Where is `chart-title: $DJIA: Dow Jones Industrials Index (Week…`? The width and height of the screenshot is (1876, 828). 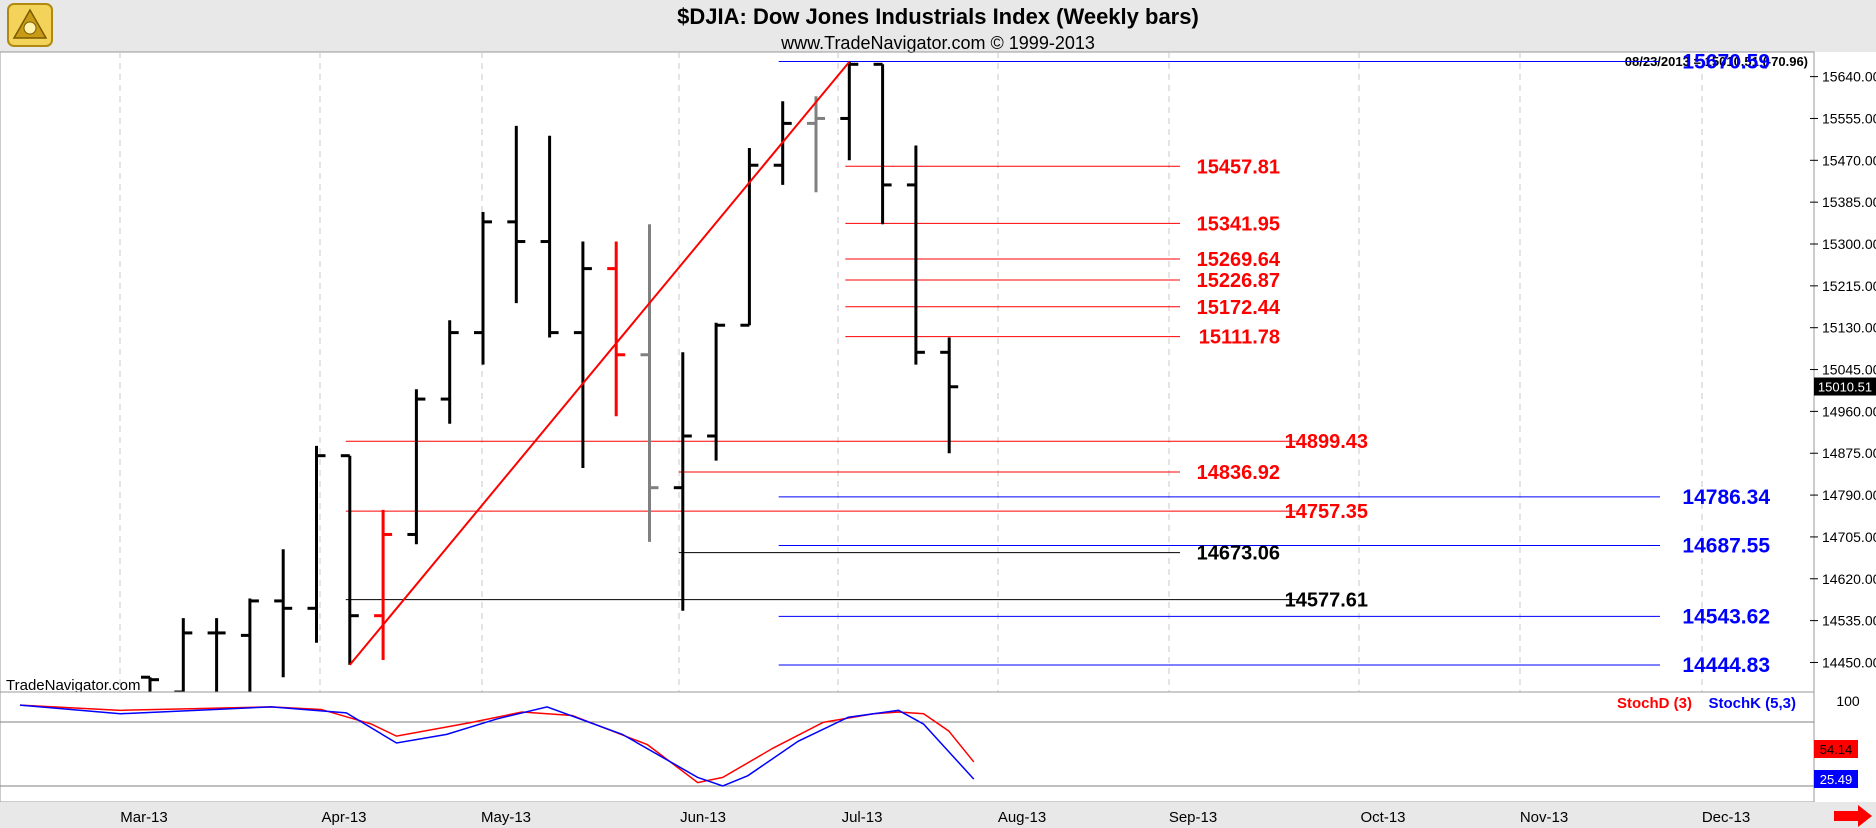 chart-title: $DJIA: Dow Jones Industrials Index (Week… is located at coordinates (938, 16).